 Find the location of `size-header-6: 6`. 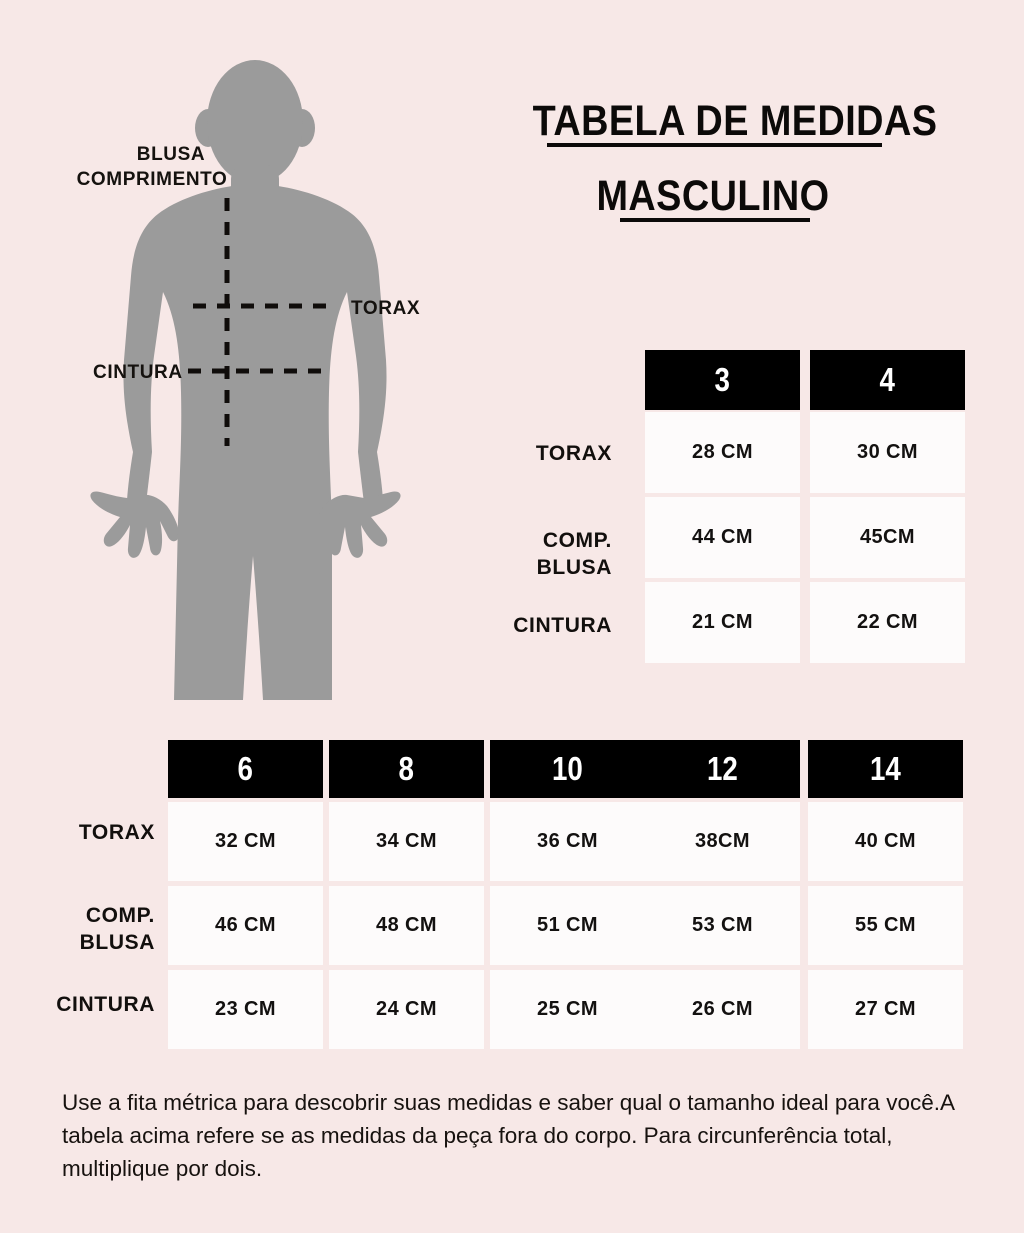

size-header-6: 6 is located at coordinates (245, 769).